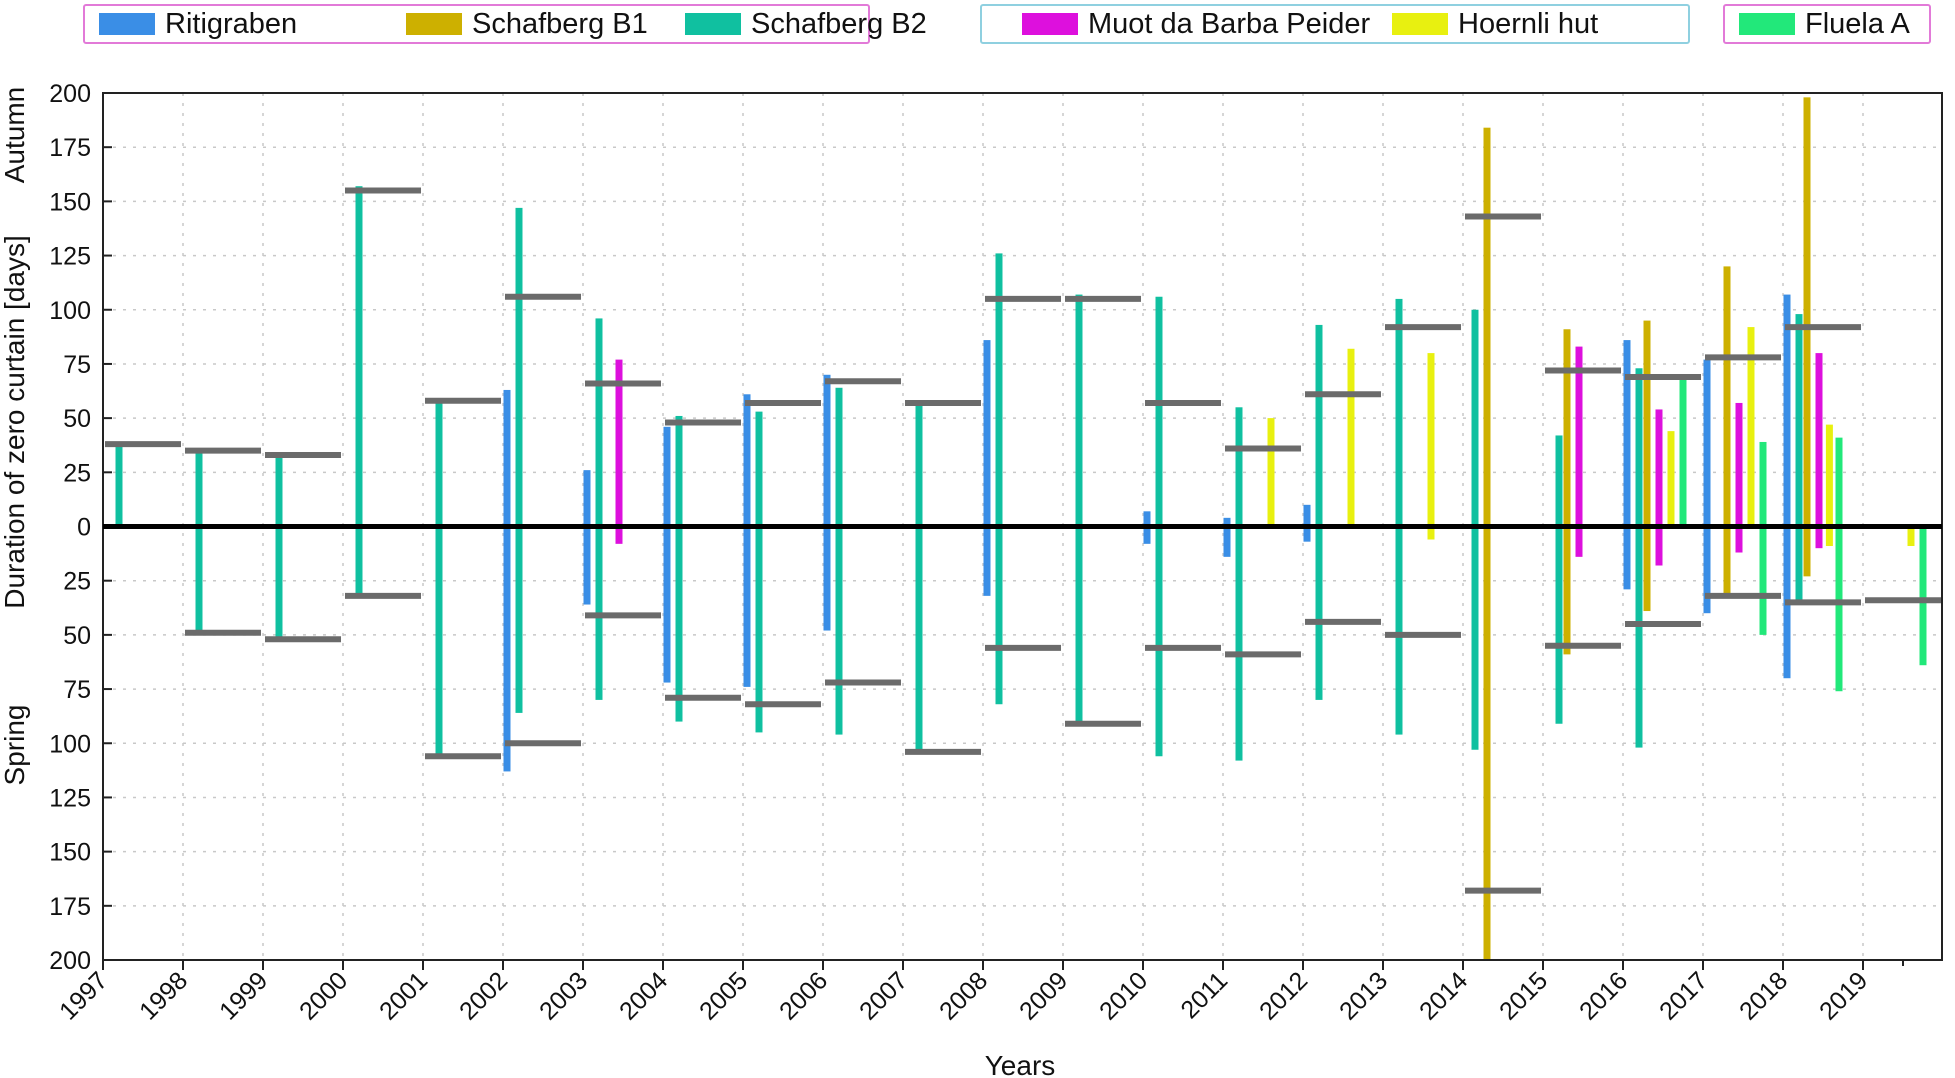 Image resolution: width=1955 pixels, height=1078 pixels. I want to click on x-tick-label: 2009, so click(1043, 995).